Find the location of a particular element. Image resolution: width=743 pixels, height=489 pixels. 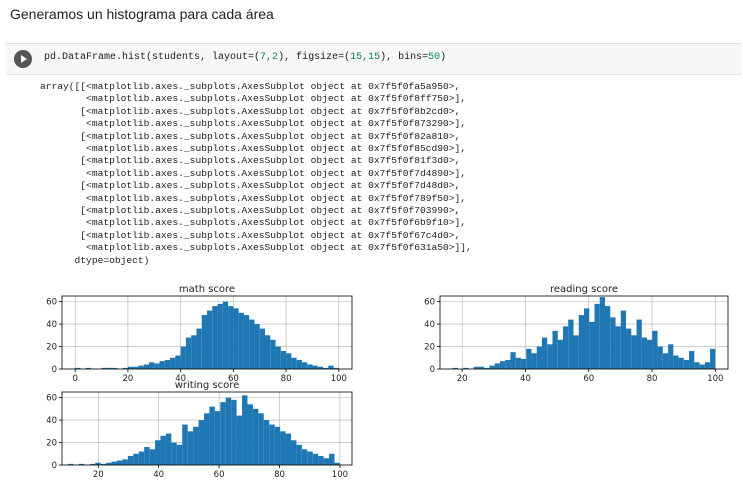

play-icon is located at coordinates (24, 59).